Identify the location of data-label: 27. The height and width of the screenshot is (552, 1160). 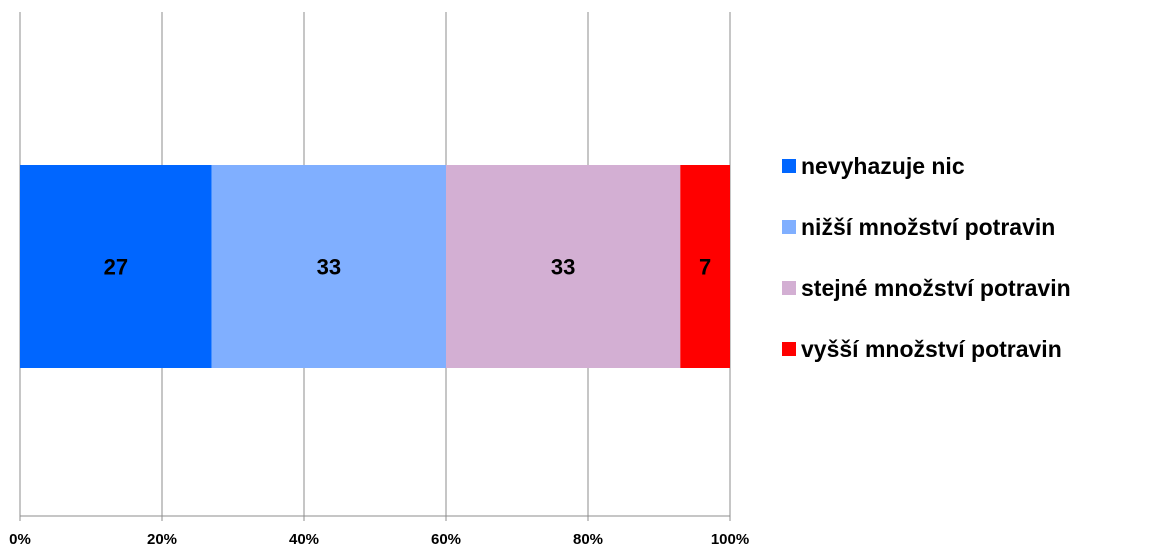
(116, 267).